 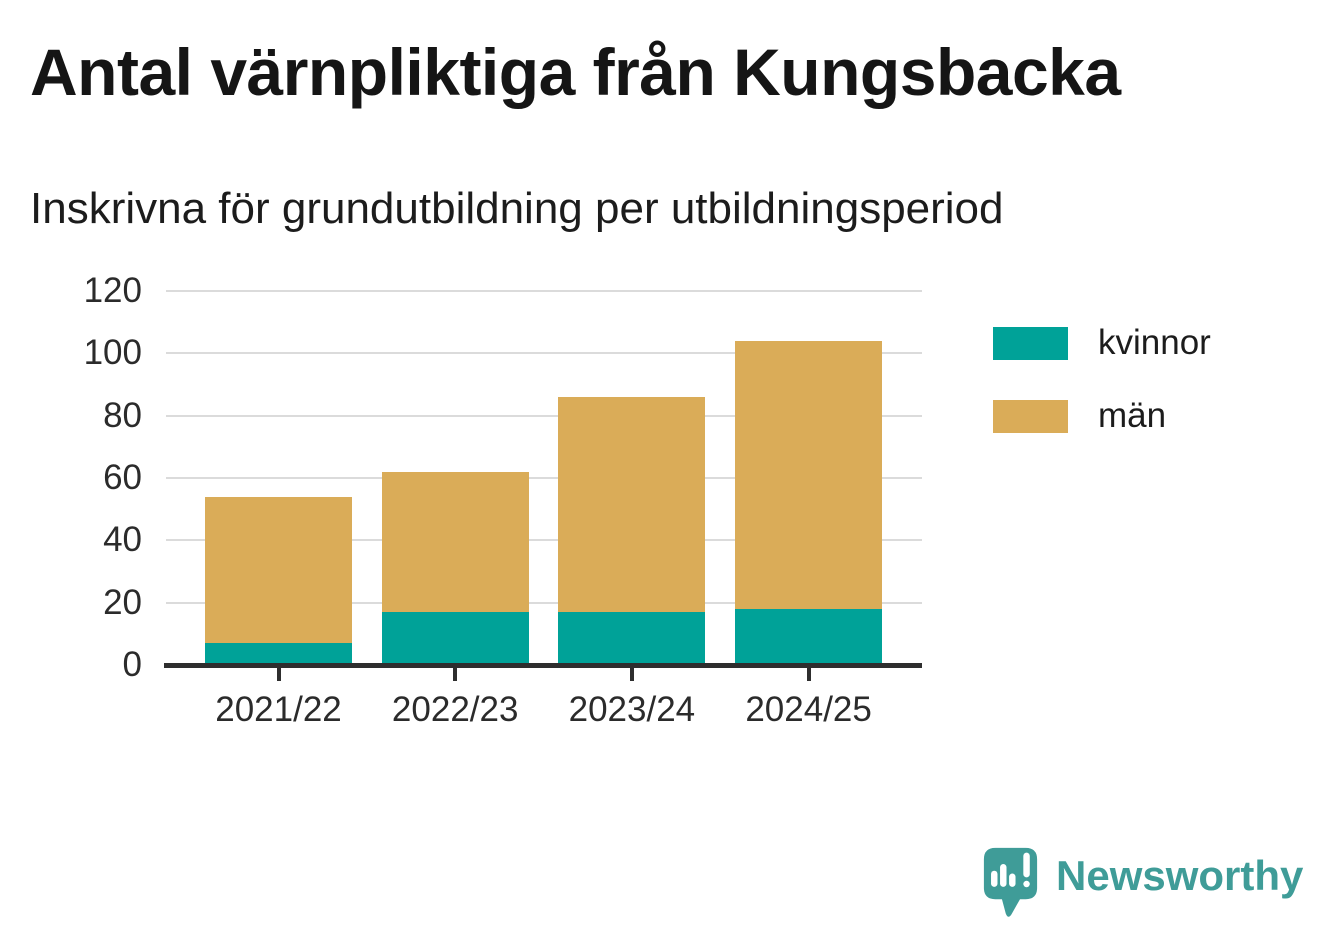 I want to click on chart-legend: kvinnor män, so click(x=1102, y=396).